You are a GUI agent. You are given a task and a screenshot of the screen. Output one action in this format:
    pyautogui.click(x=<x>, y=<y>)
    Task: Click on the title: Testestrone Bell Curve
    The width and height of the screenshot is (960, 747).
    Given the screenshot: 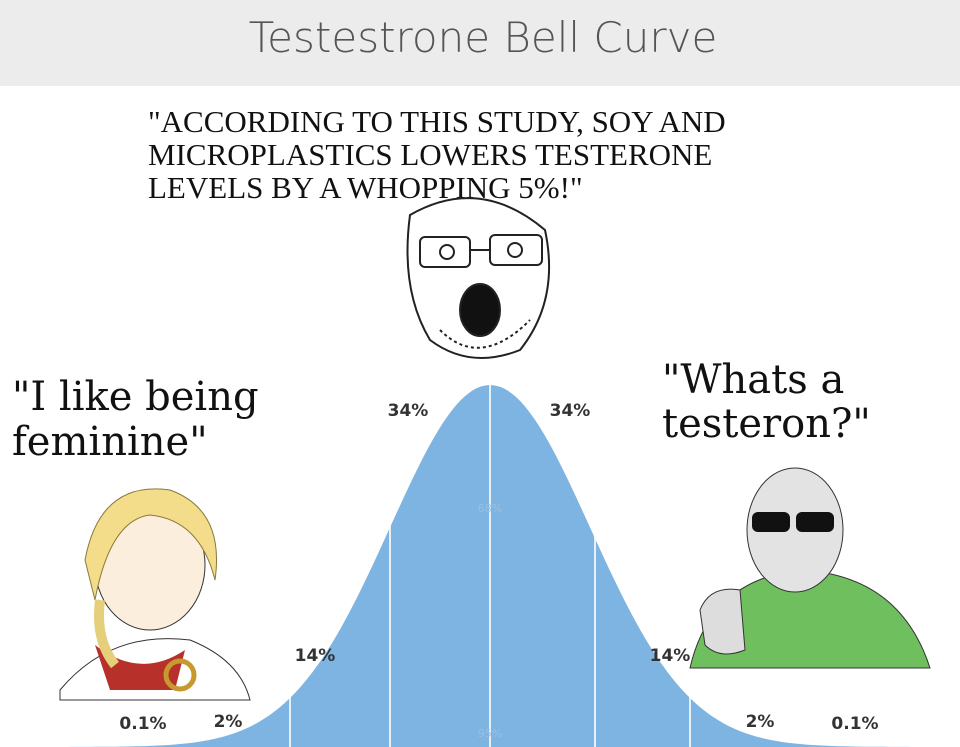 What is the action you would take?
    pyautogui.click(x=483, y=37)
    